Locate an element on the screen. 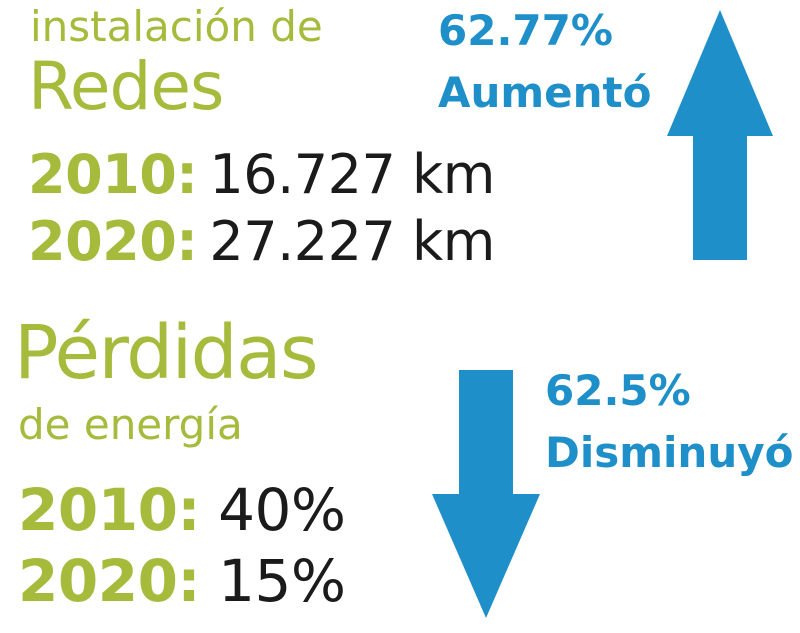 This screenshot has height=633, width=800. redes-row-2020: 2020: 27.227 km is located at coordinates (261, 241).